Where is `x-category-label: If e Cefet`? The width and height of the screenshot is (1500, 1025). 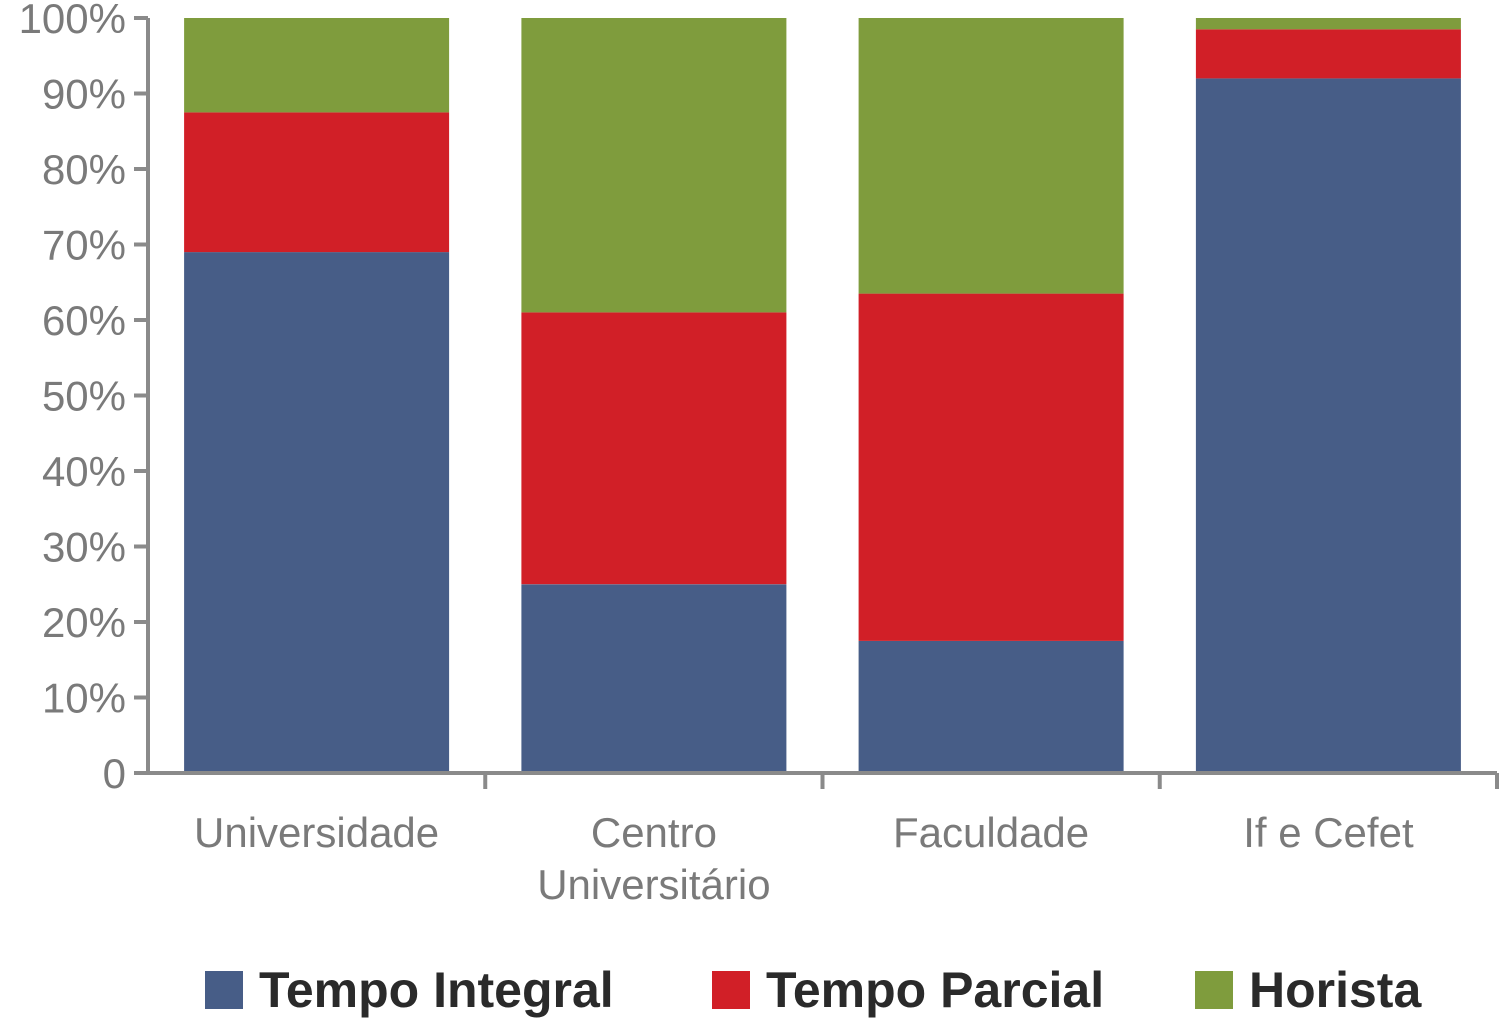 x-category-label: If e Cefet is located at coordinates (1328, 832).